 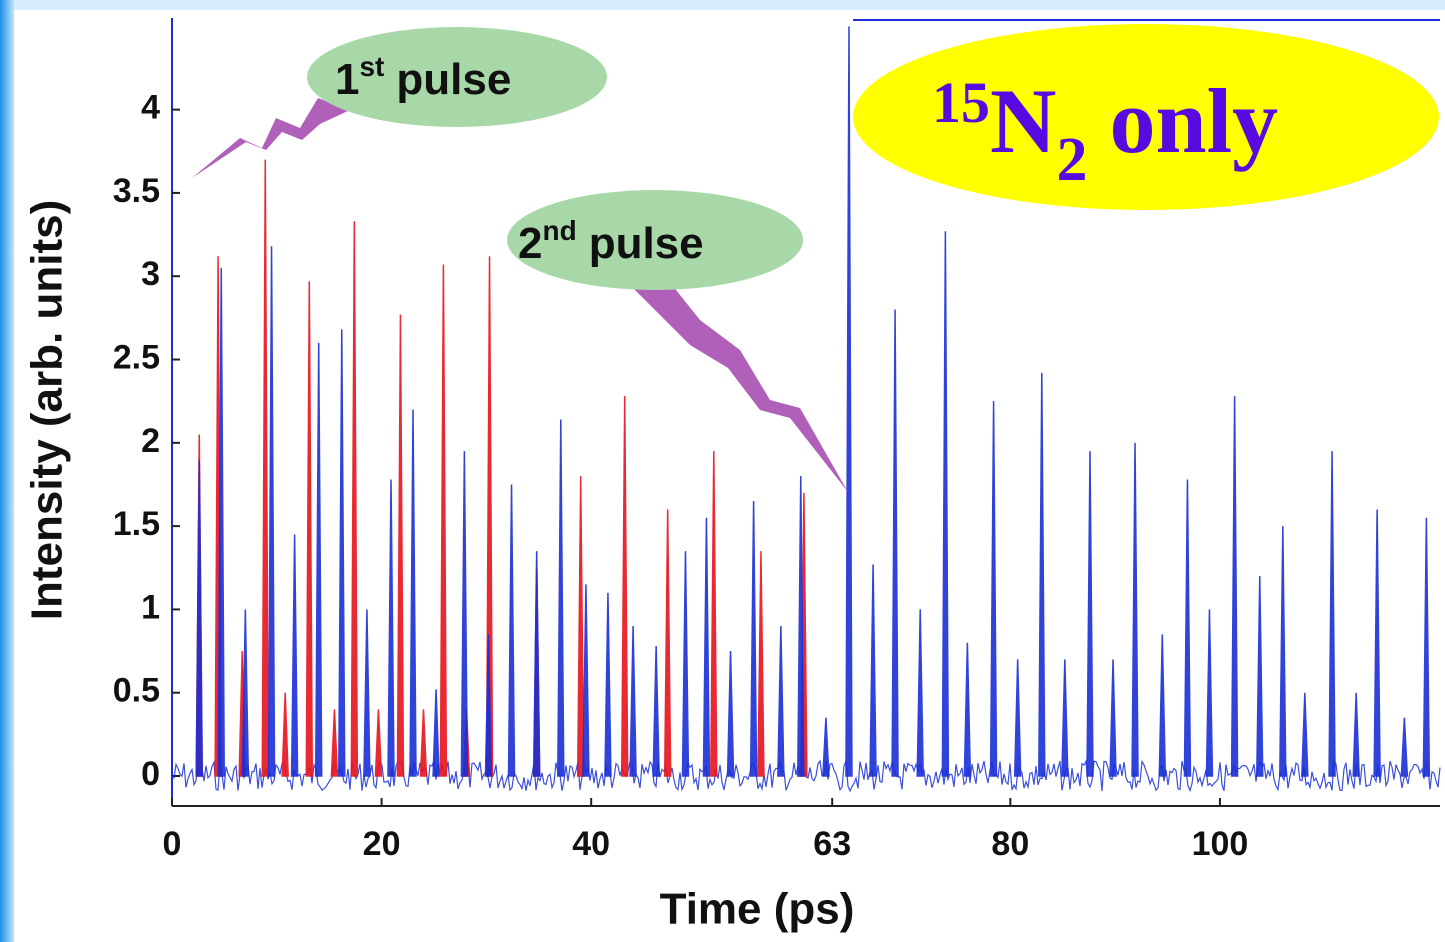 I want to click on label-ellipse, so click(x=1146, y=117).